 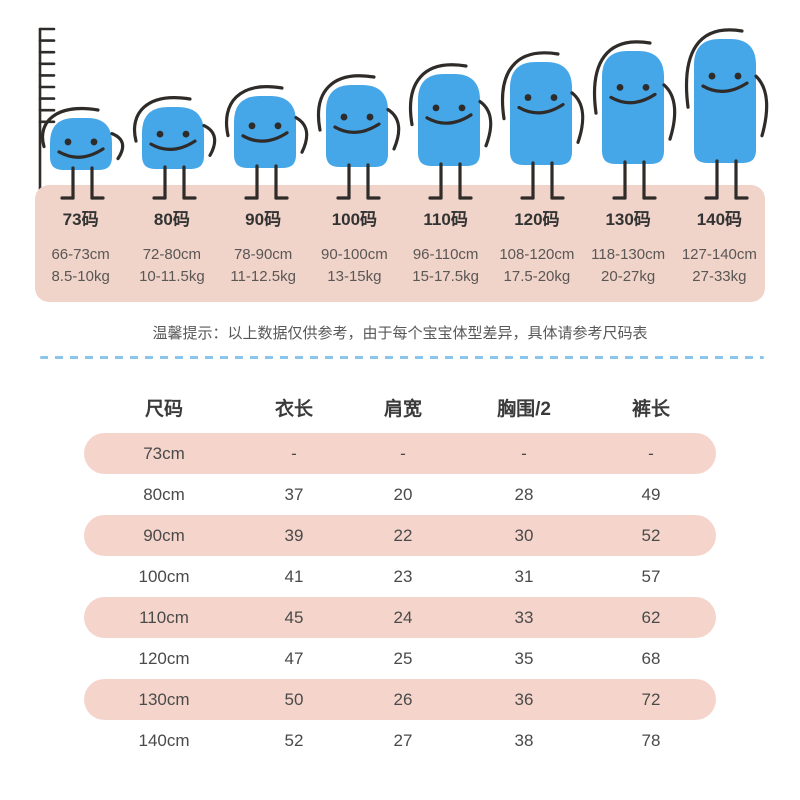 I want to click on table-cell: 37, so click(x=294, y=494).